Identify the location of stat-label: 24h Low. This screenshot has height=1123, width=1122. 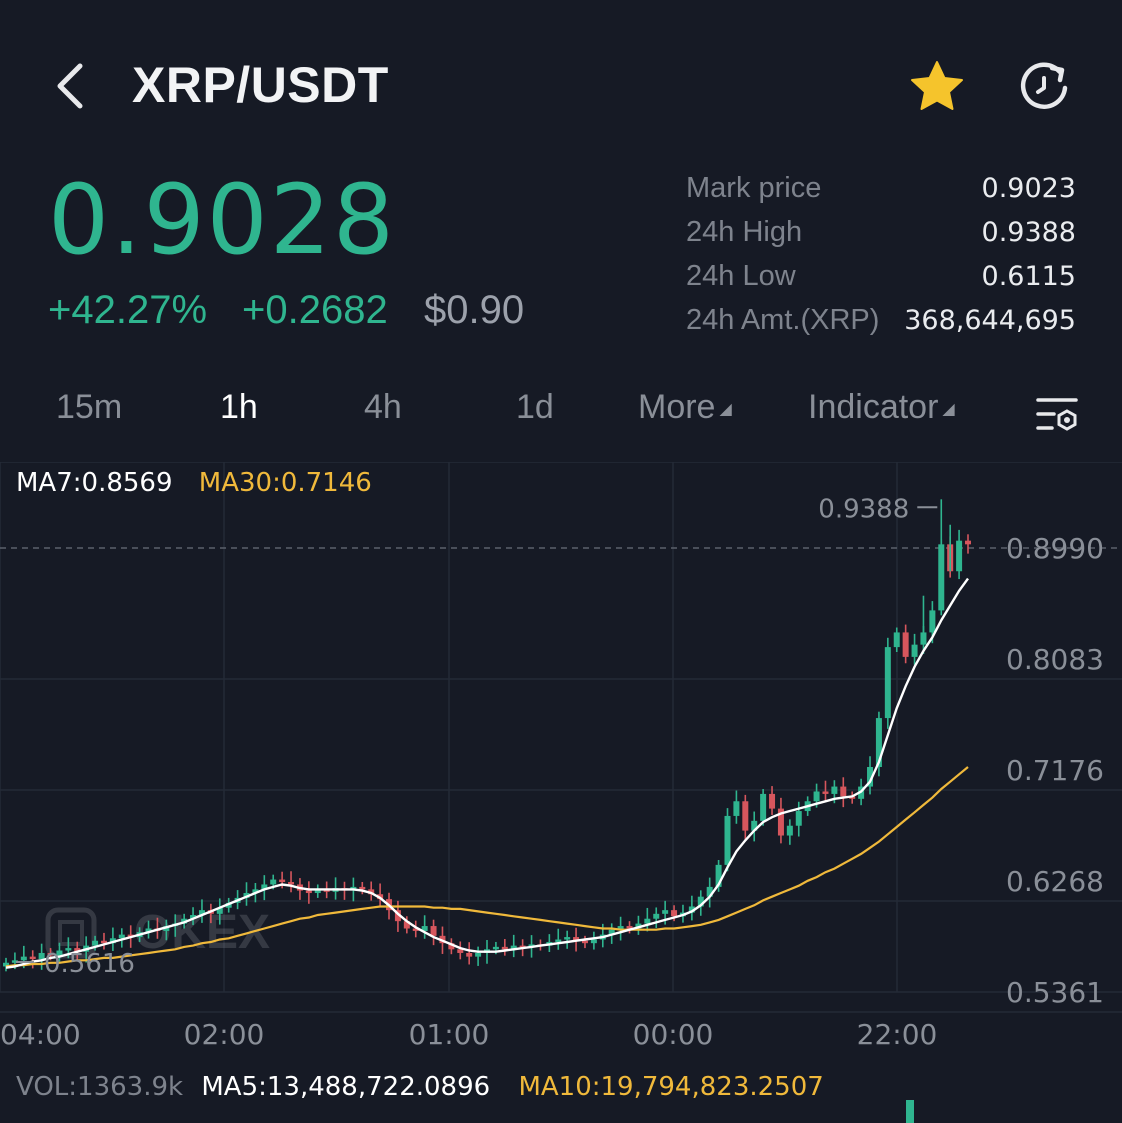
(741, 276).